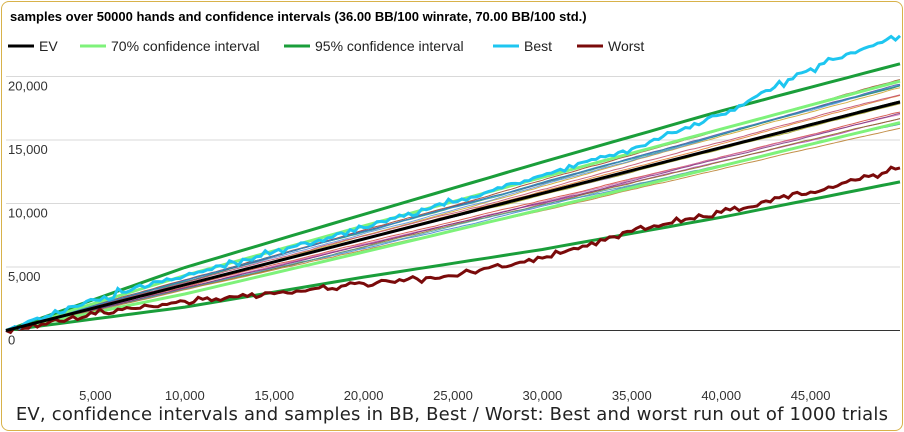  Describe the element at coordinates (543, 395) in the screenshot. I see `x-tick-label: 30,000` at that location.